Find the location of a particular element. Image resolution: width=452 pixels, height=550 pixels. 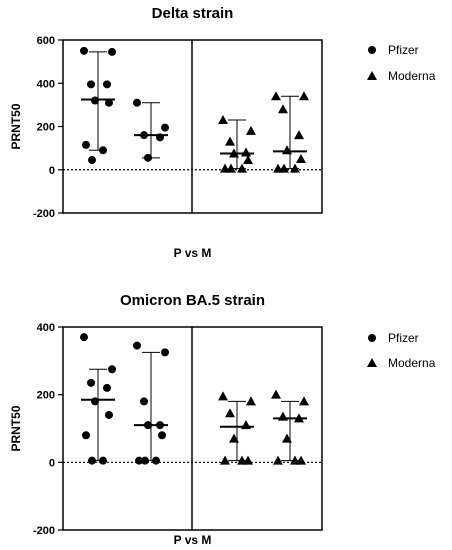

chart-title: Omicron BA.5 strain is located at coordinates (192, 300).